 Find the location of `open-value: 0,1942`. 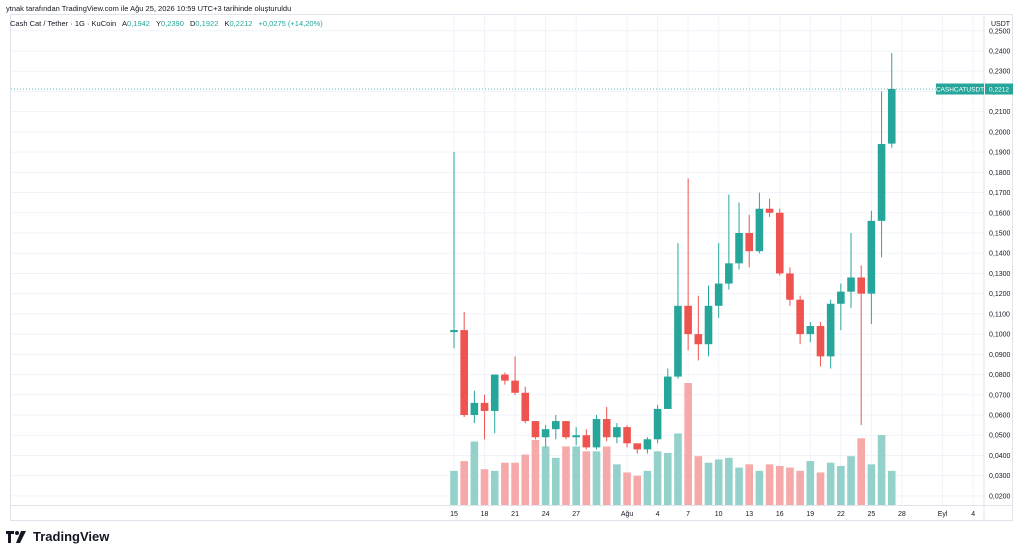

open-value: 0,1942 is located at coordinates (138, 23).